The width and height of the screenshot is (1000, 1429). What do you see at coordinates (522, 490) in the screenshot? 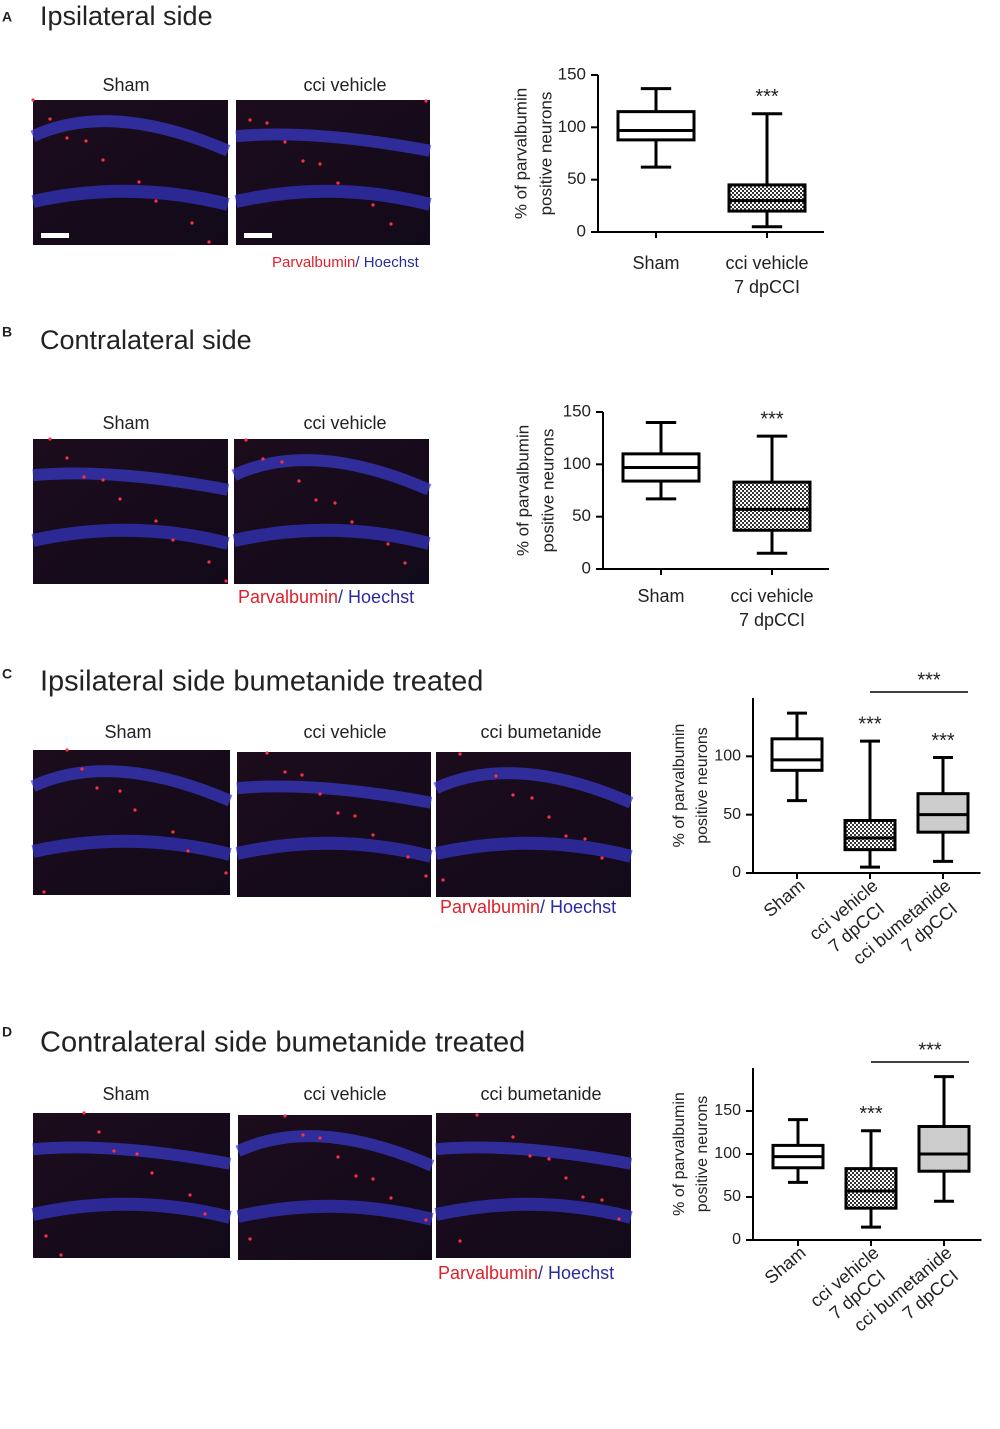
I see `y-axis-label: % of parvalbumin` at bounding box center [522, 490].